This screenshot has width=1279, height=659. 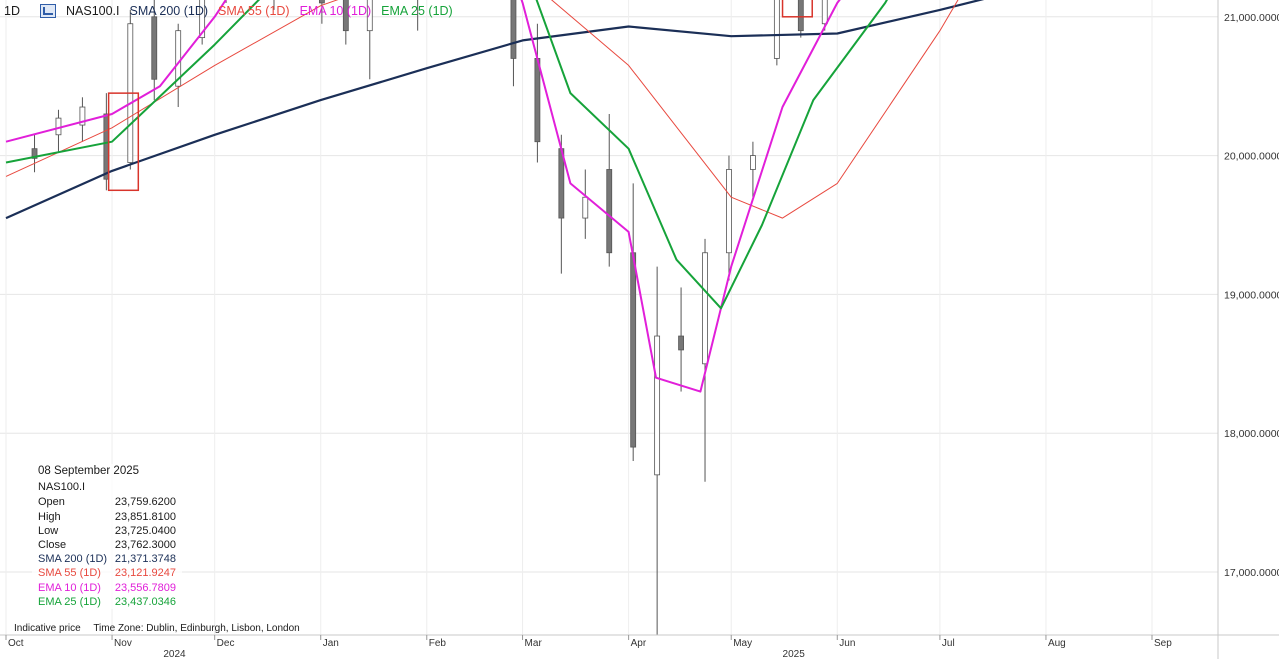 What do you see at coordinates (89, 471) in the screenshot?
I see `info-date: 08 September 2025` at bounding box center [89, 471].